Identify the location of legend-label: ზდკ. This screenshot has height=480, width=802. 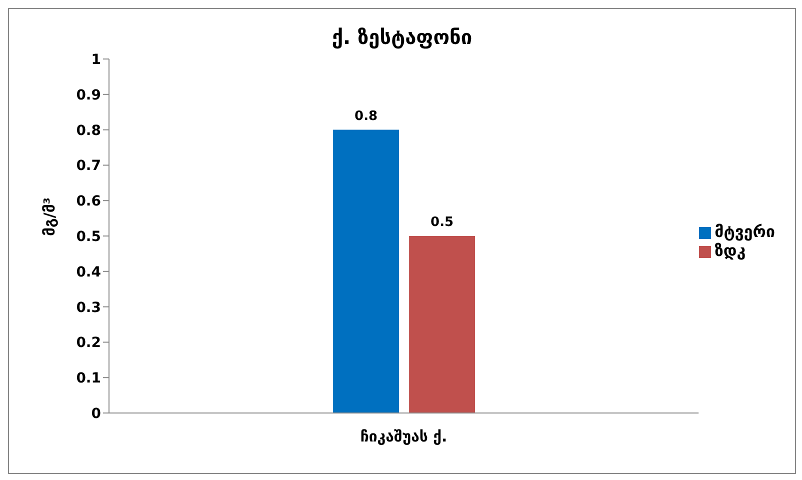
(730, 250).